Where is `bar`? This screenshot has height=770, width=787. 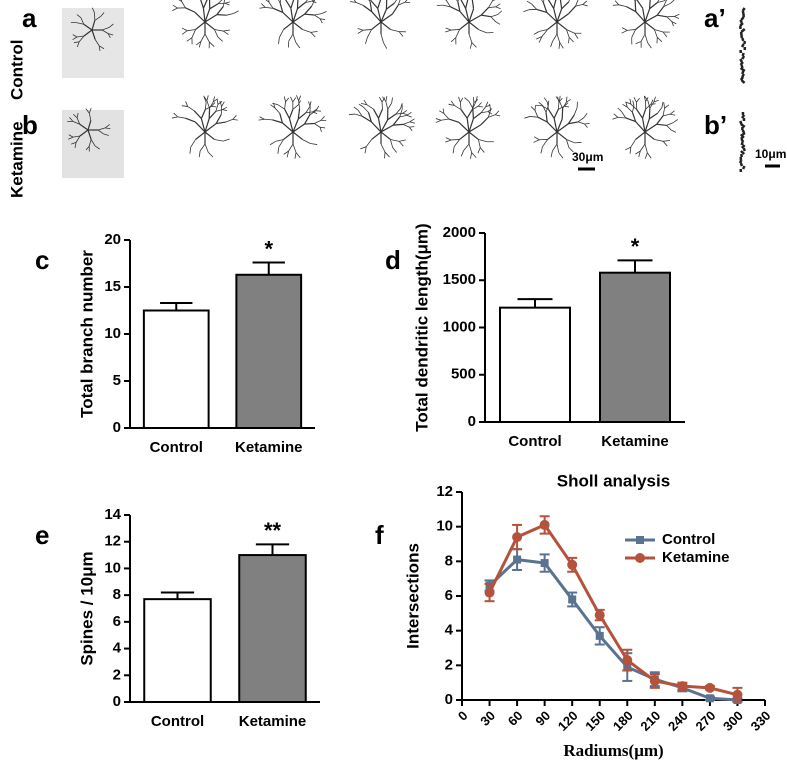
bar is located at coordinates (176, 370).